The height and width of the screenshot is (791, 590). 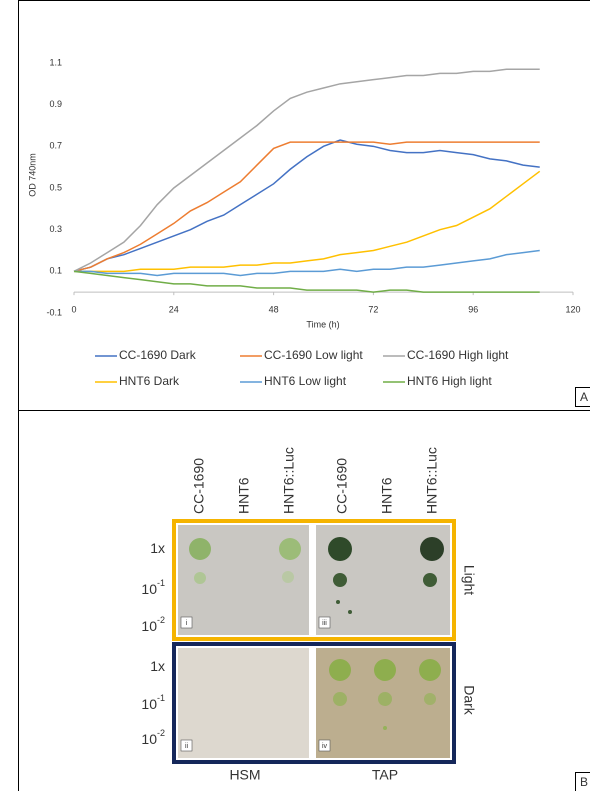 What do you see at coordinates (55, 187) in the screenshot?
I see `y-tick-label: 0.5` at bounding box center [55, 187].